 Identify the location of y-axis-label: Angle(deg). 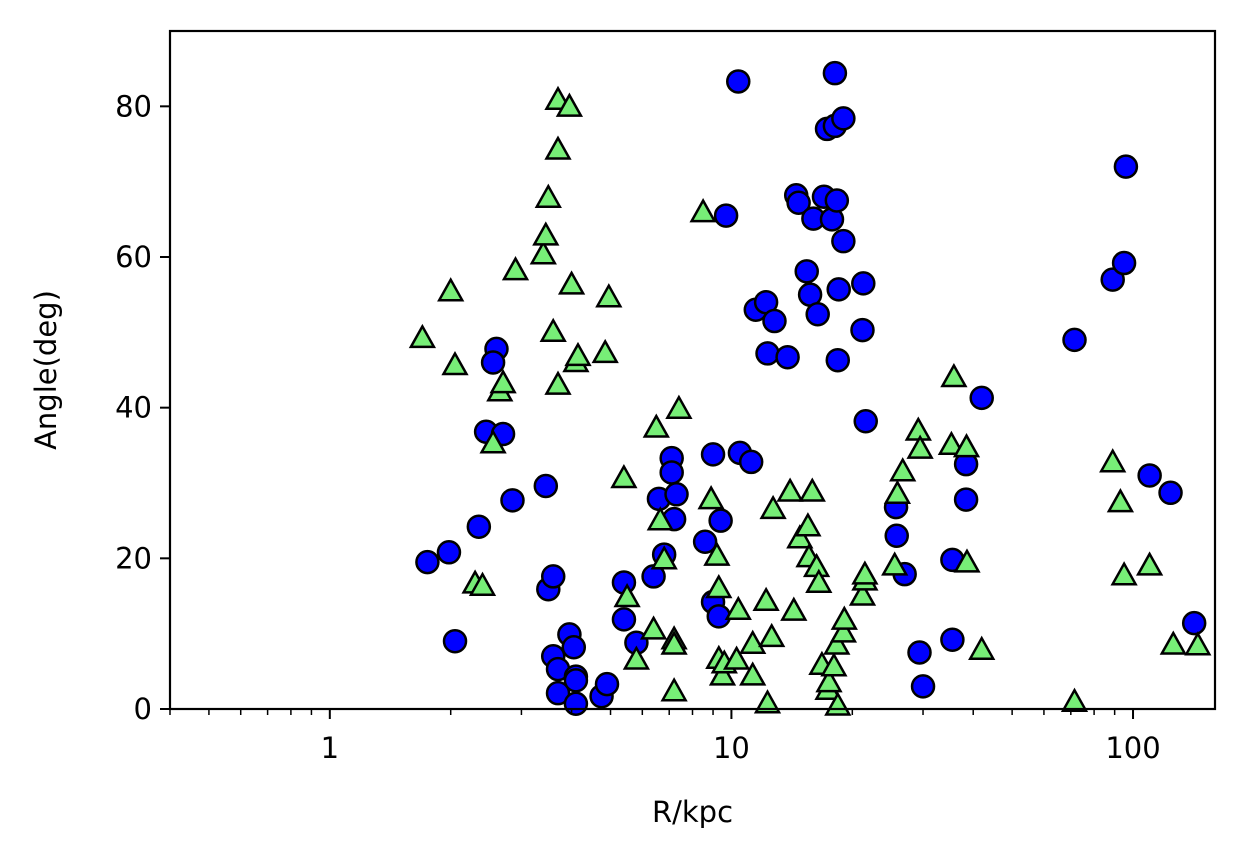
(46, 370).